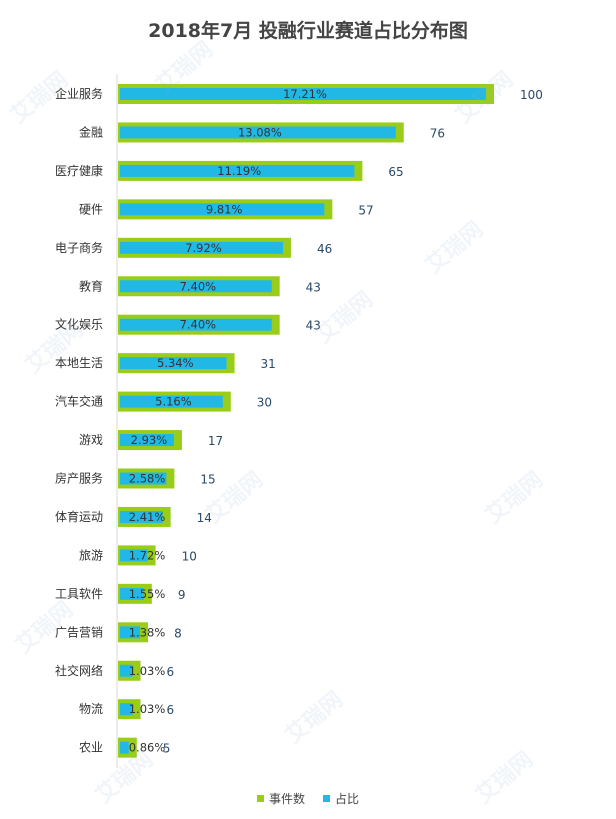 Image resolution: width=616 pixels, height=819 pixels. I want to click on category-label: 企业服务, so click(79, 93).